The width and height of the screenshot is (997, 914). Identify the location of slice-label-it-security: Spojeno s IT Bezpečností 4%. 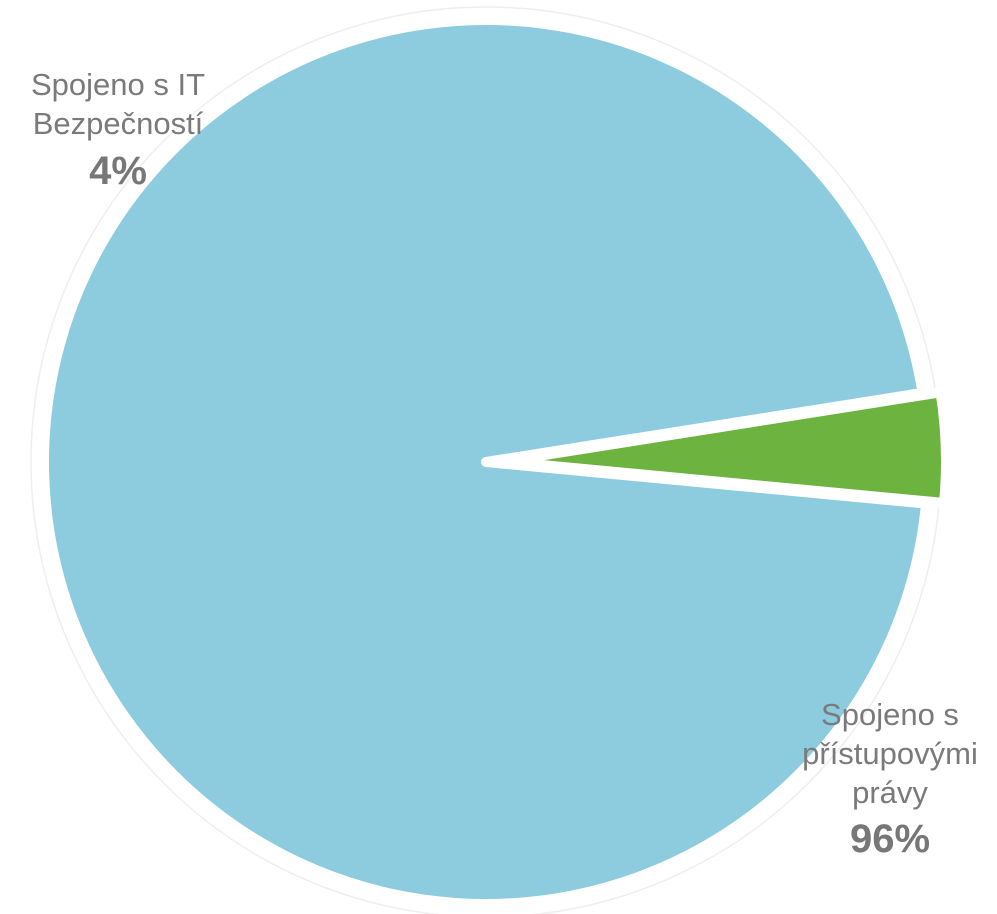
(118, 131).